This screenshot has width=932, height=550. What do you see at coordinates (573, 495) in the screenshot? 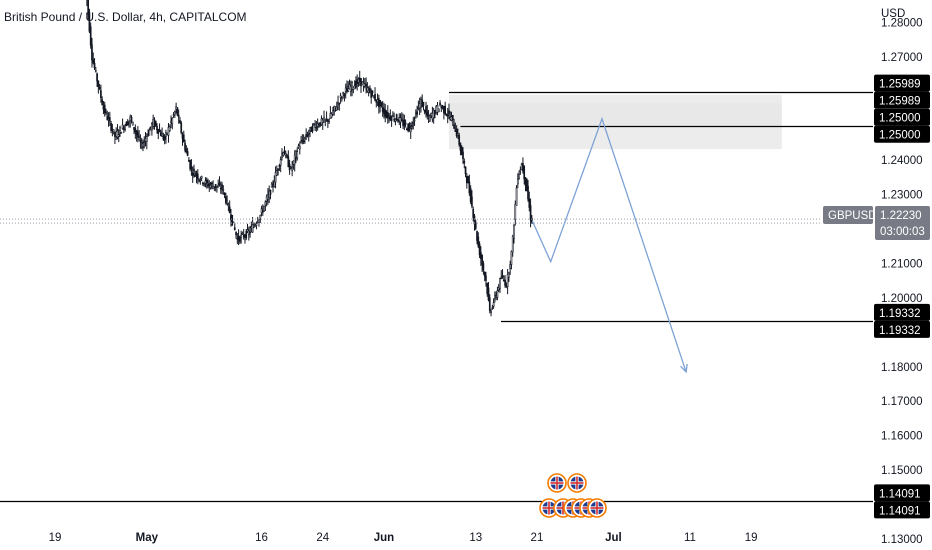
I see `event-flags` at bounding box center [573, 495].